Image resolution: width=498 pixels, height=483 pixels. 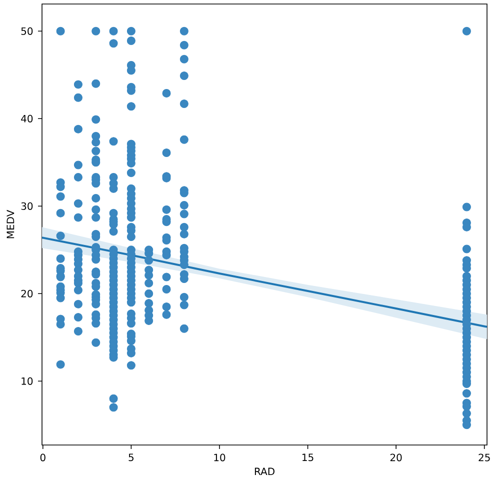 I want to click on x-tick-label: 0, so click(x=43, y=458).